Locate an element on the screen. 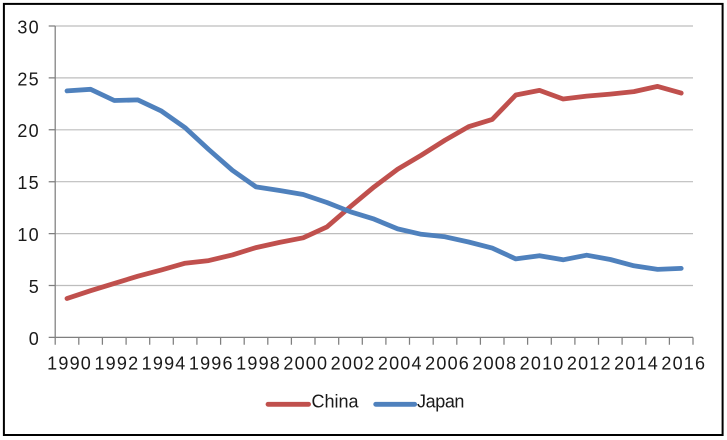 The height and width of the screenshot is (440, 727). svg-text: 30 is located at coordinates (28, 27).